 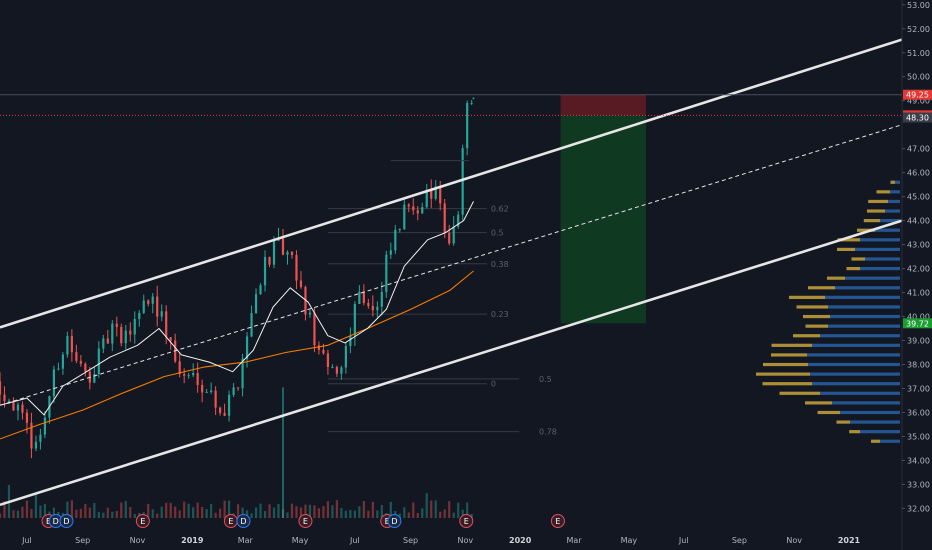 What do you see at coordinates (500, 209) in the screenshot?
I see `fib-label: 0.62` at bounding box center [500, 209].